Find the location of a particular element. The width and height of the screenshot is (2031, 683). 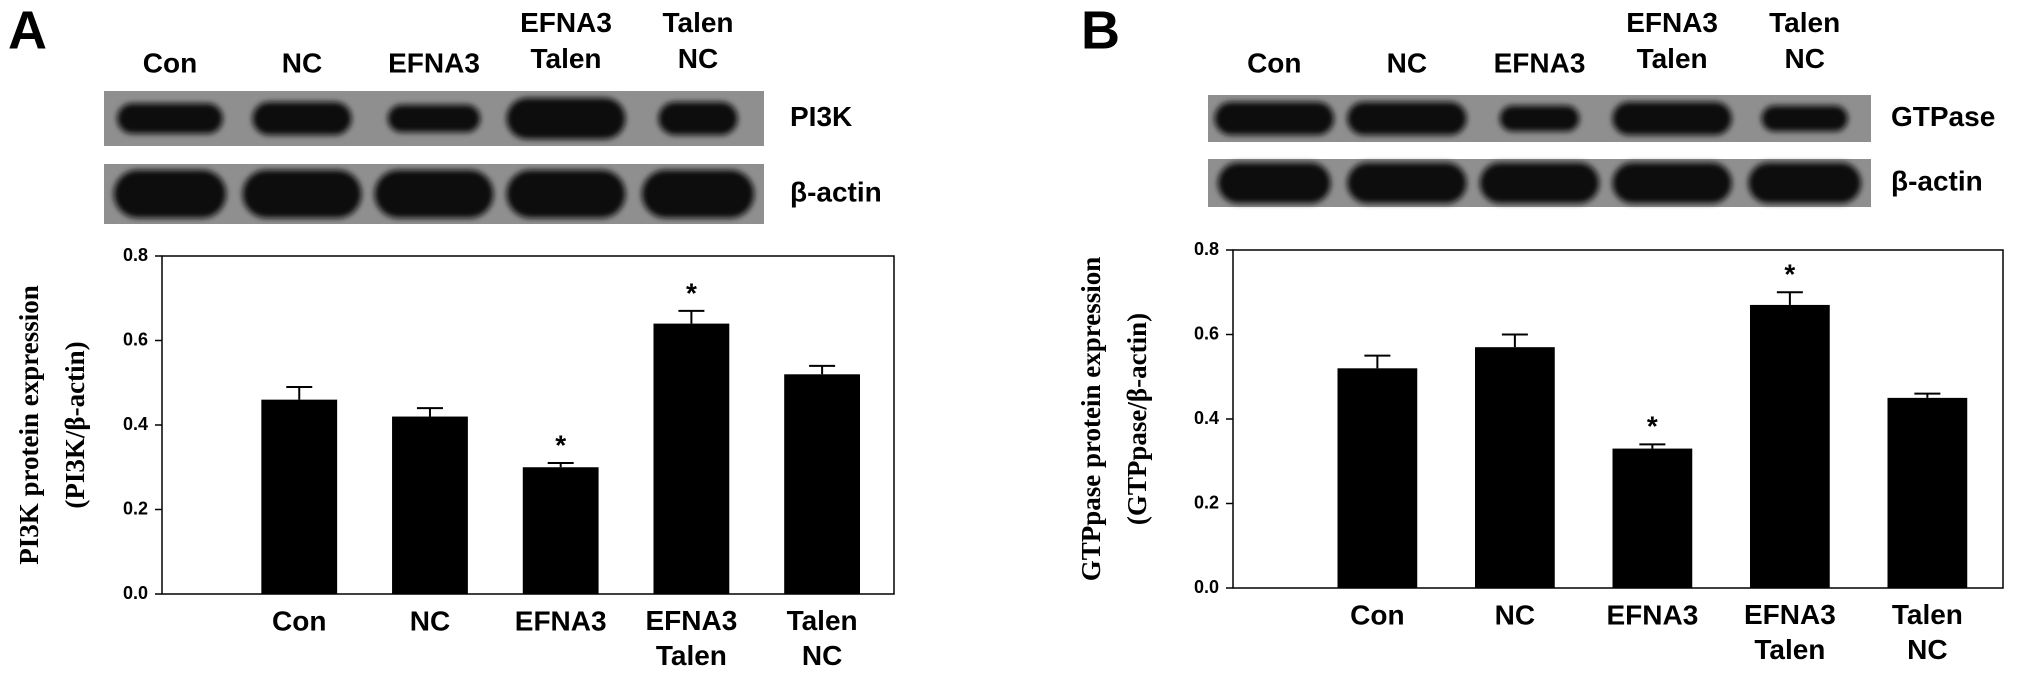

panel-letter: A is located at coordinates (27, 30).